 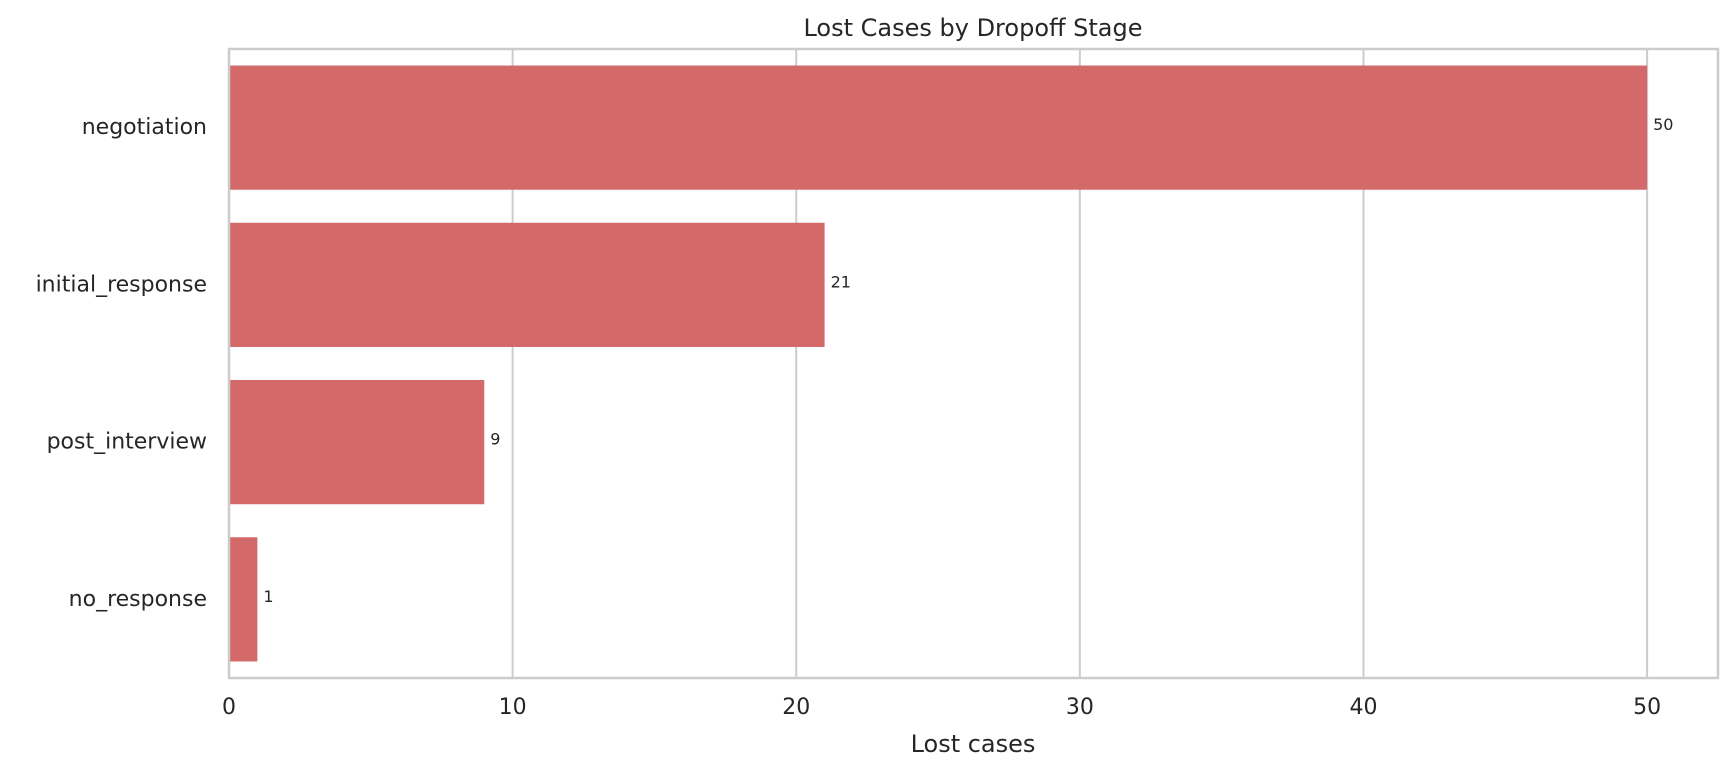 What do you see at coordinates (973, 744) in the screenshot?
I see `x-axis-label: Lost cases` at bounding box center [973, 744].